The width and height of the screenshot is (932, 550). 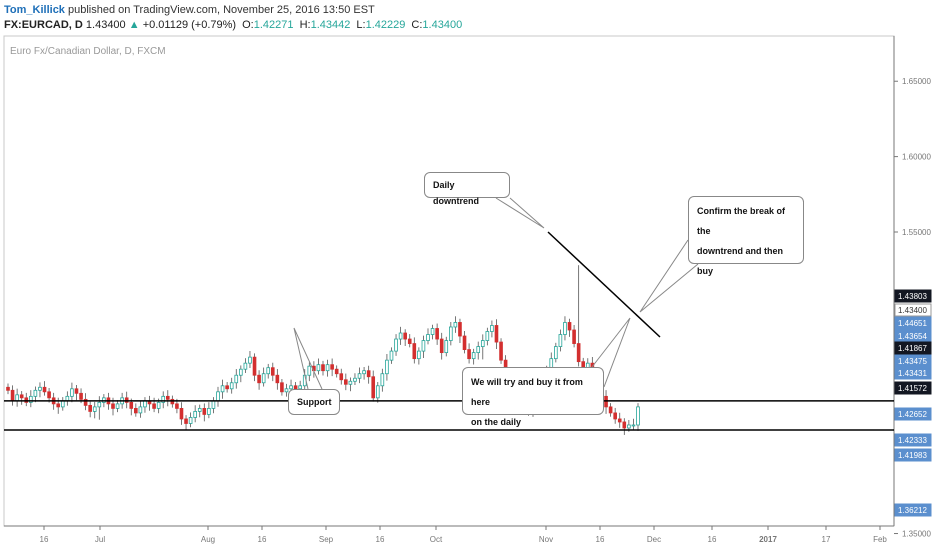 What do you see at coordinates (385, 25) in the screenshot?
I see `low-value: 1.42229` at bounding box center [385, 25].